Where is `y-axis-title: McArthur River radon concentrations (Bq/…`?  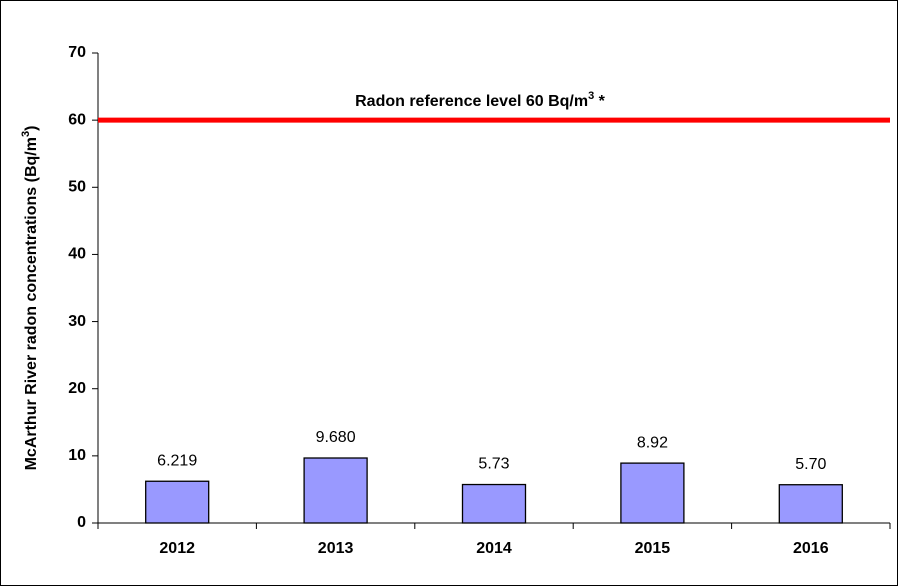 y-axis-title: McArthur River radon concentrations (Bq/… is located at coordinates (30, 298).